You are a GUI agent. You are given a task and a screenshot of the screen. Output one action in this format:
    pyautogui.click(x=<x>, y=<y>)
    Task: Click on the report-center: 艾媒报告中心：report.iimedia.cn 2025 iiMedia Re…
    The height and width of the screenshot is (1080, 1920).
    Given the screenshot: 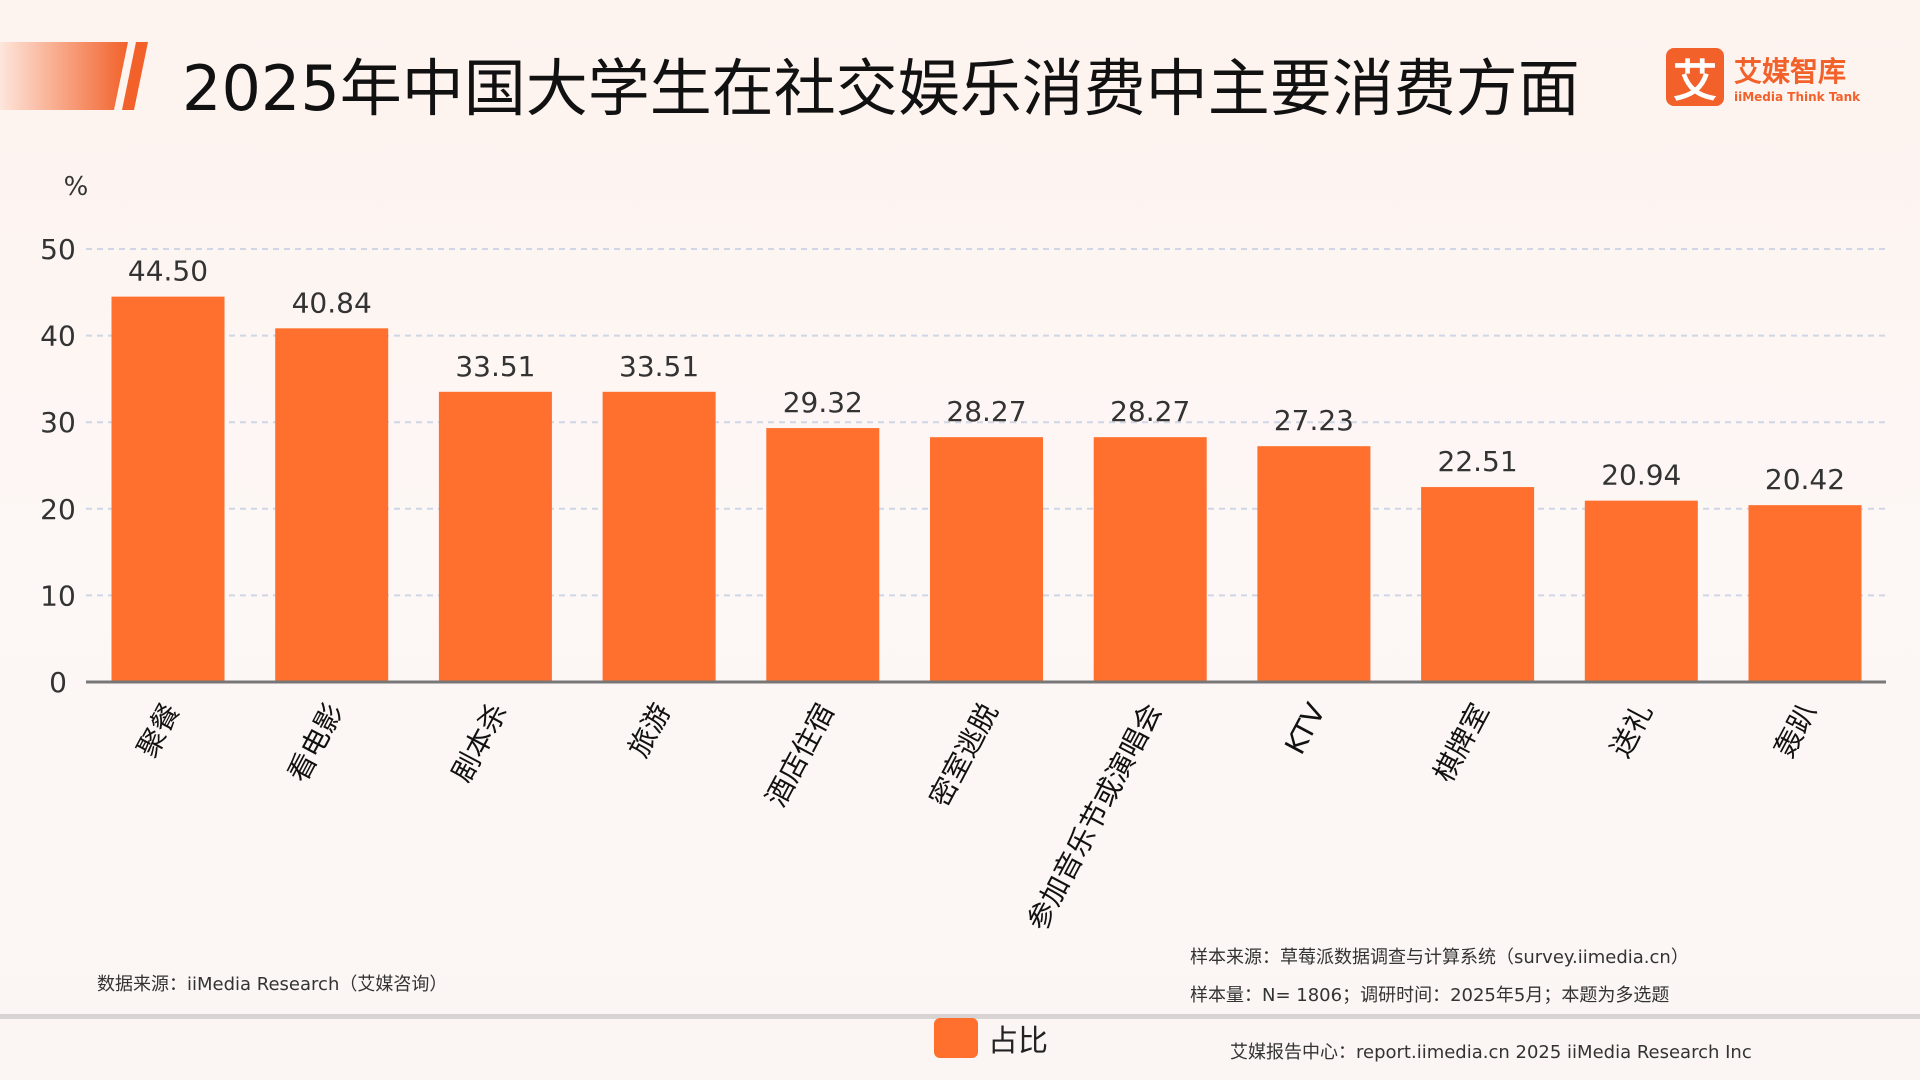 What is the action you would take?
    pyautogui.click(x=1491, y=1052)
    